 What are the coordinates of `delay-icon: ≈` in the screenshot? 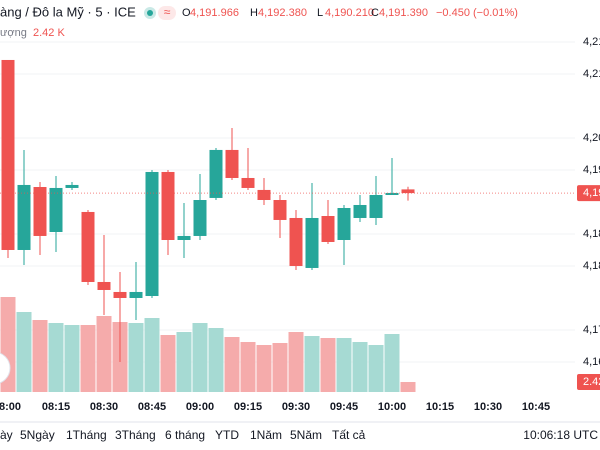 It's located at (167, 12).